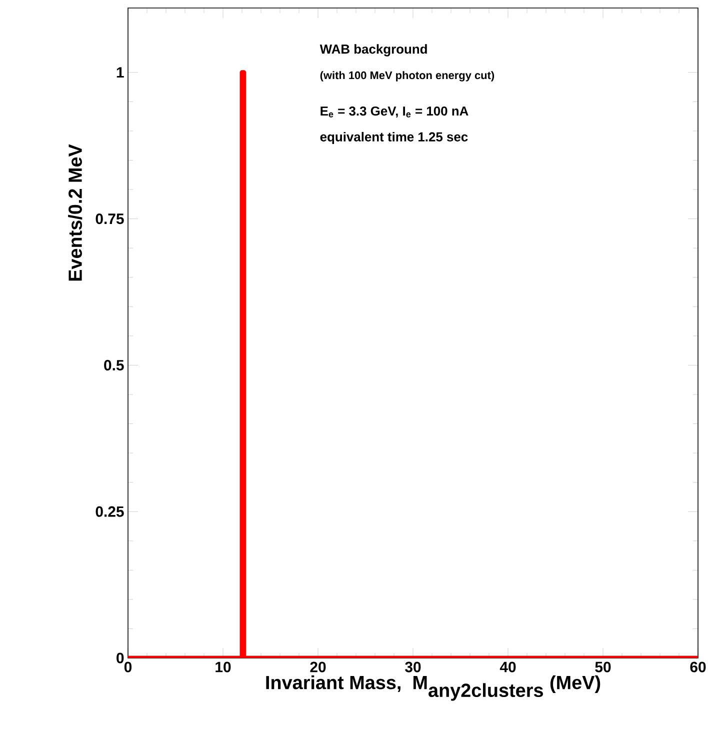 This screenshot has width=725, height=729. I want to click on y-tick-label: 0.75, so click(110, 219).